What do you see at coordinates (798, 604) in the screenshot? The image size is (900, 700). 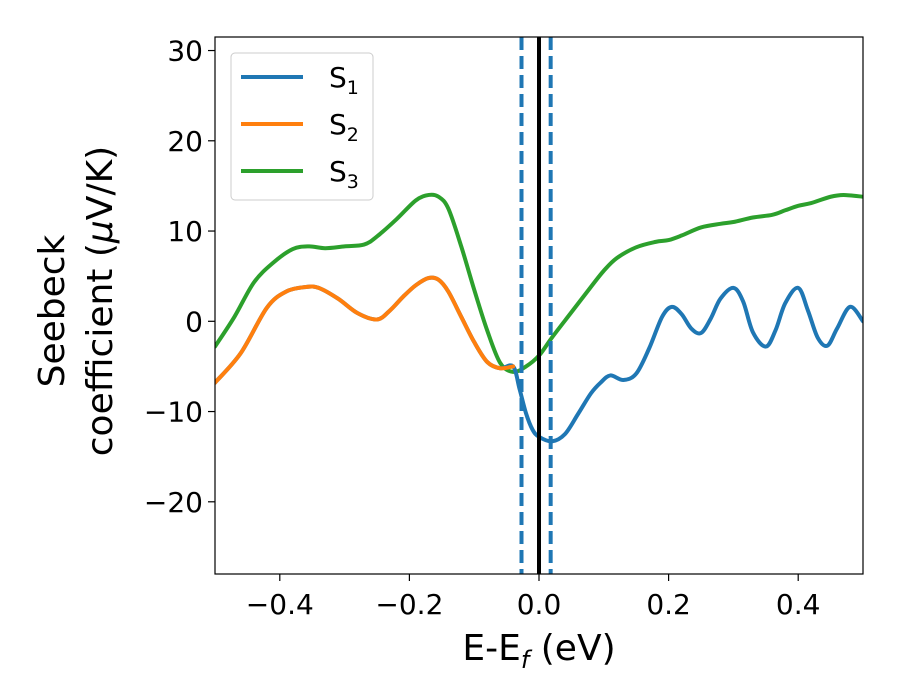 I see `x-tick-label: 0.4` at bounding box center [798, 604].